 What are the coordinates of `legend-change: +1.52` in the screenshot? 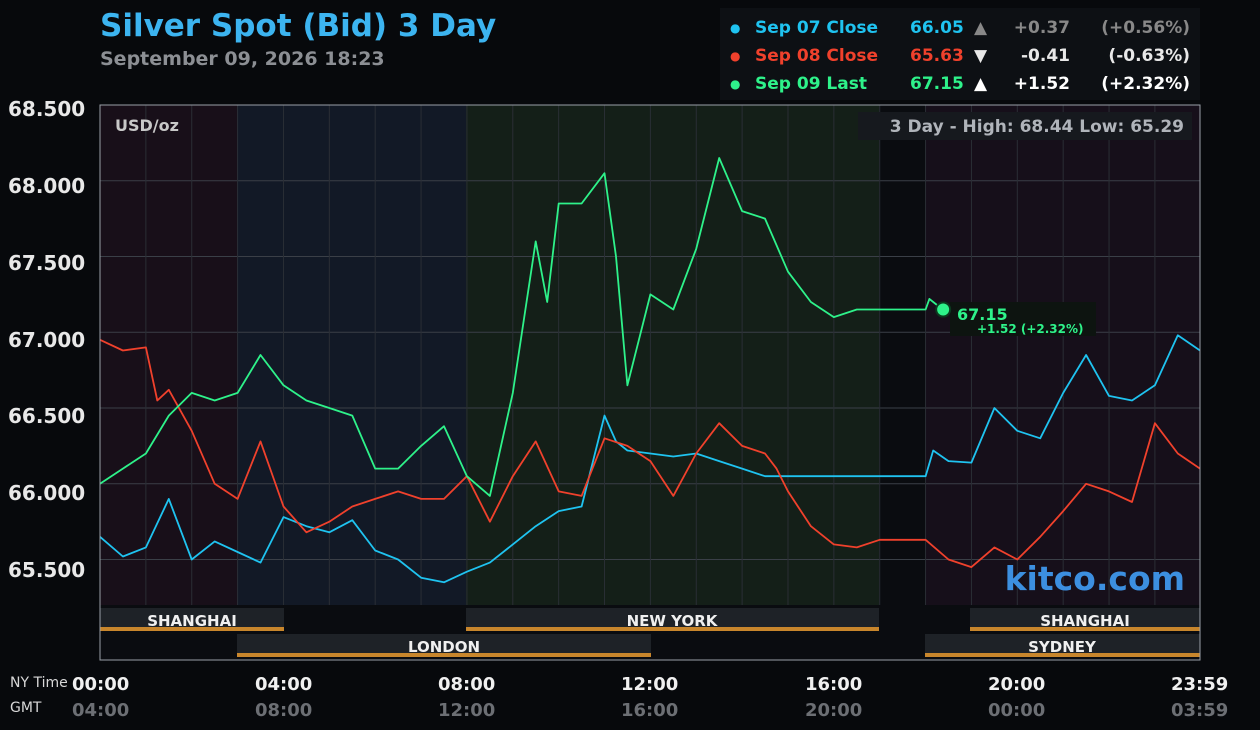 It's located at (1041, 84).